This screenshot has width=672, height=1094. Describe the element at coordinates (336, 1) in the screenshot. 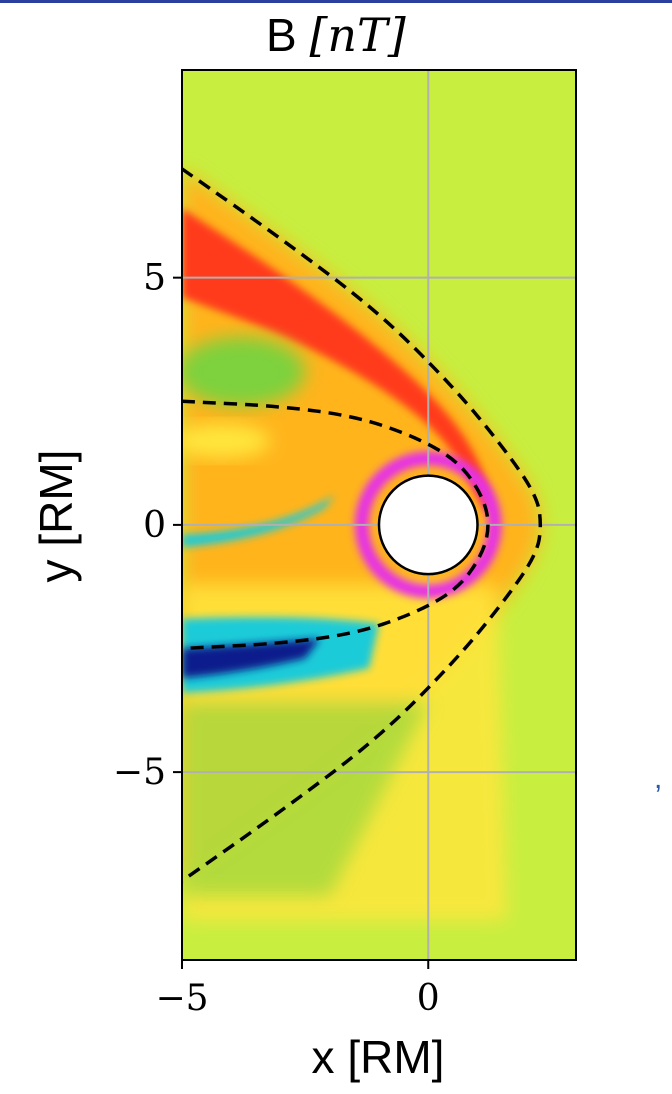

I see `top-border-line` at that location.